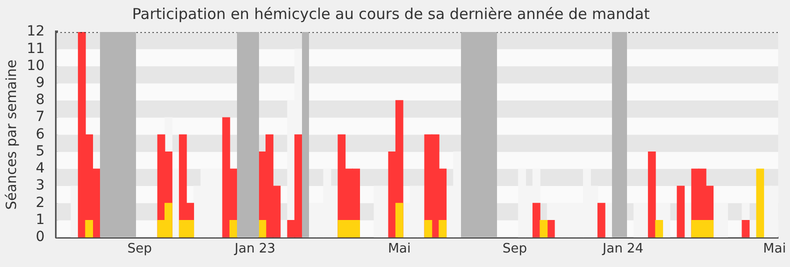  I want to click on y-tick-label: 8, so click(40, 100).